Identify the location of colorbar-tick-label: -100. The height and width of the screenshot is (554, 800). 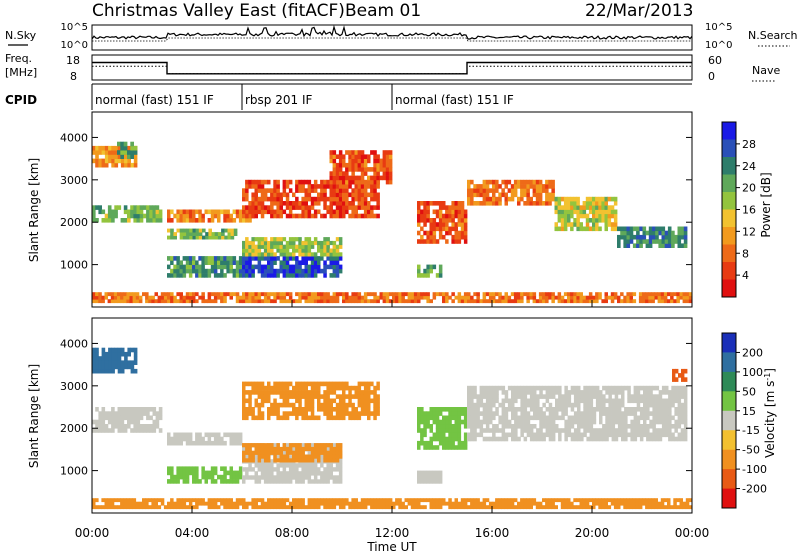
(754, 469).